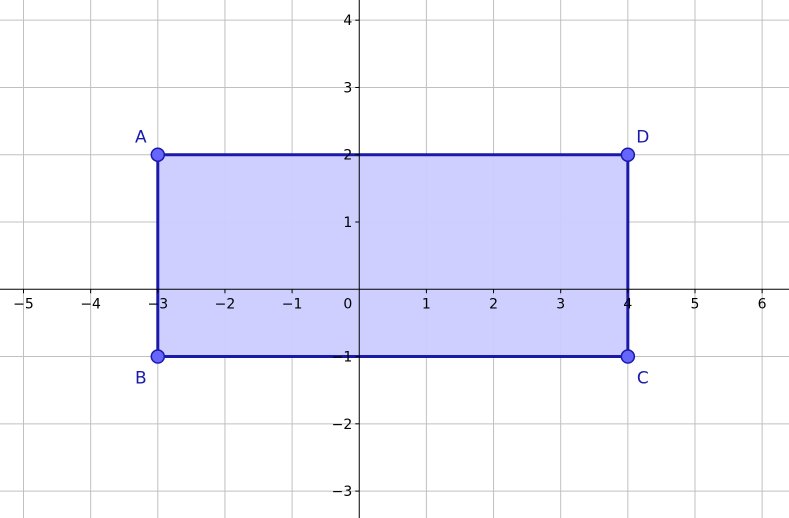 The width and height of the screenshot is (789, 518). What do you see at coordinates (627, 304) in the screenshot?
I see `x-tick-label: 4` at bounding box center [627, 304].